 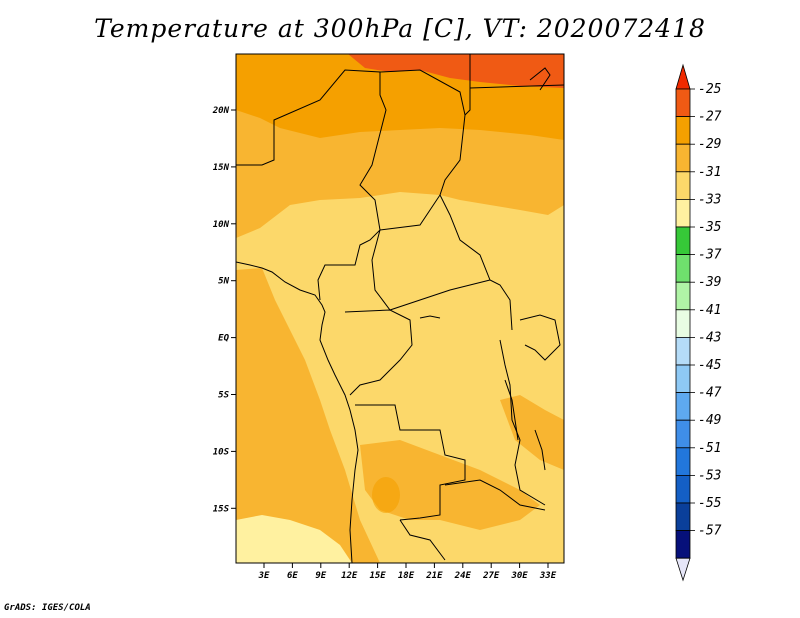 What do you see at coordinates (47, 608) in the screenshot?
I see `grads-credit: GrADS: IGES/COLA` at bounding box center [47, 608].